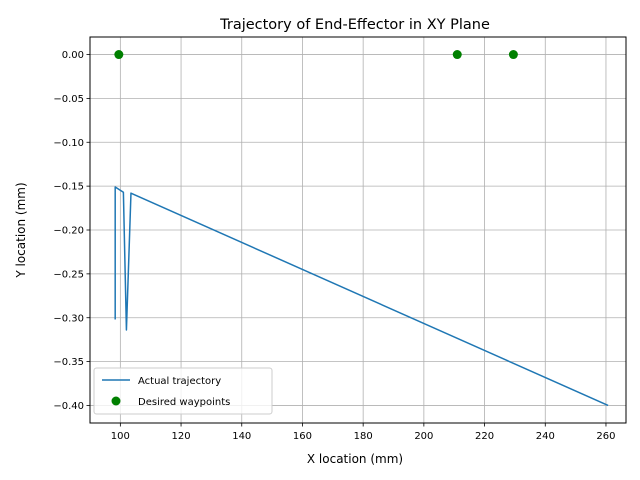  What do you see at coordinates (68, 362) in the screenshot?
I see `y-tick-label: −0.35` at bounding box center [68, 362].